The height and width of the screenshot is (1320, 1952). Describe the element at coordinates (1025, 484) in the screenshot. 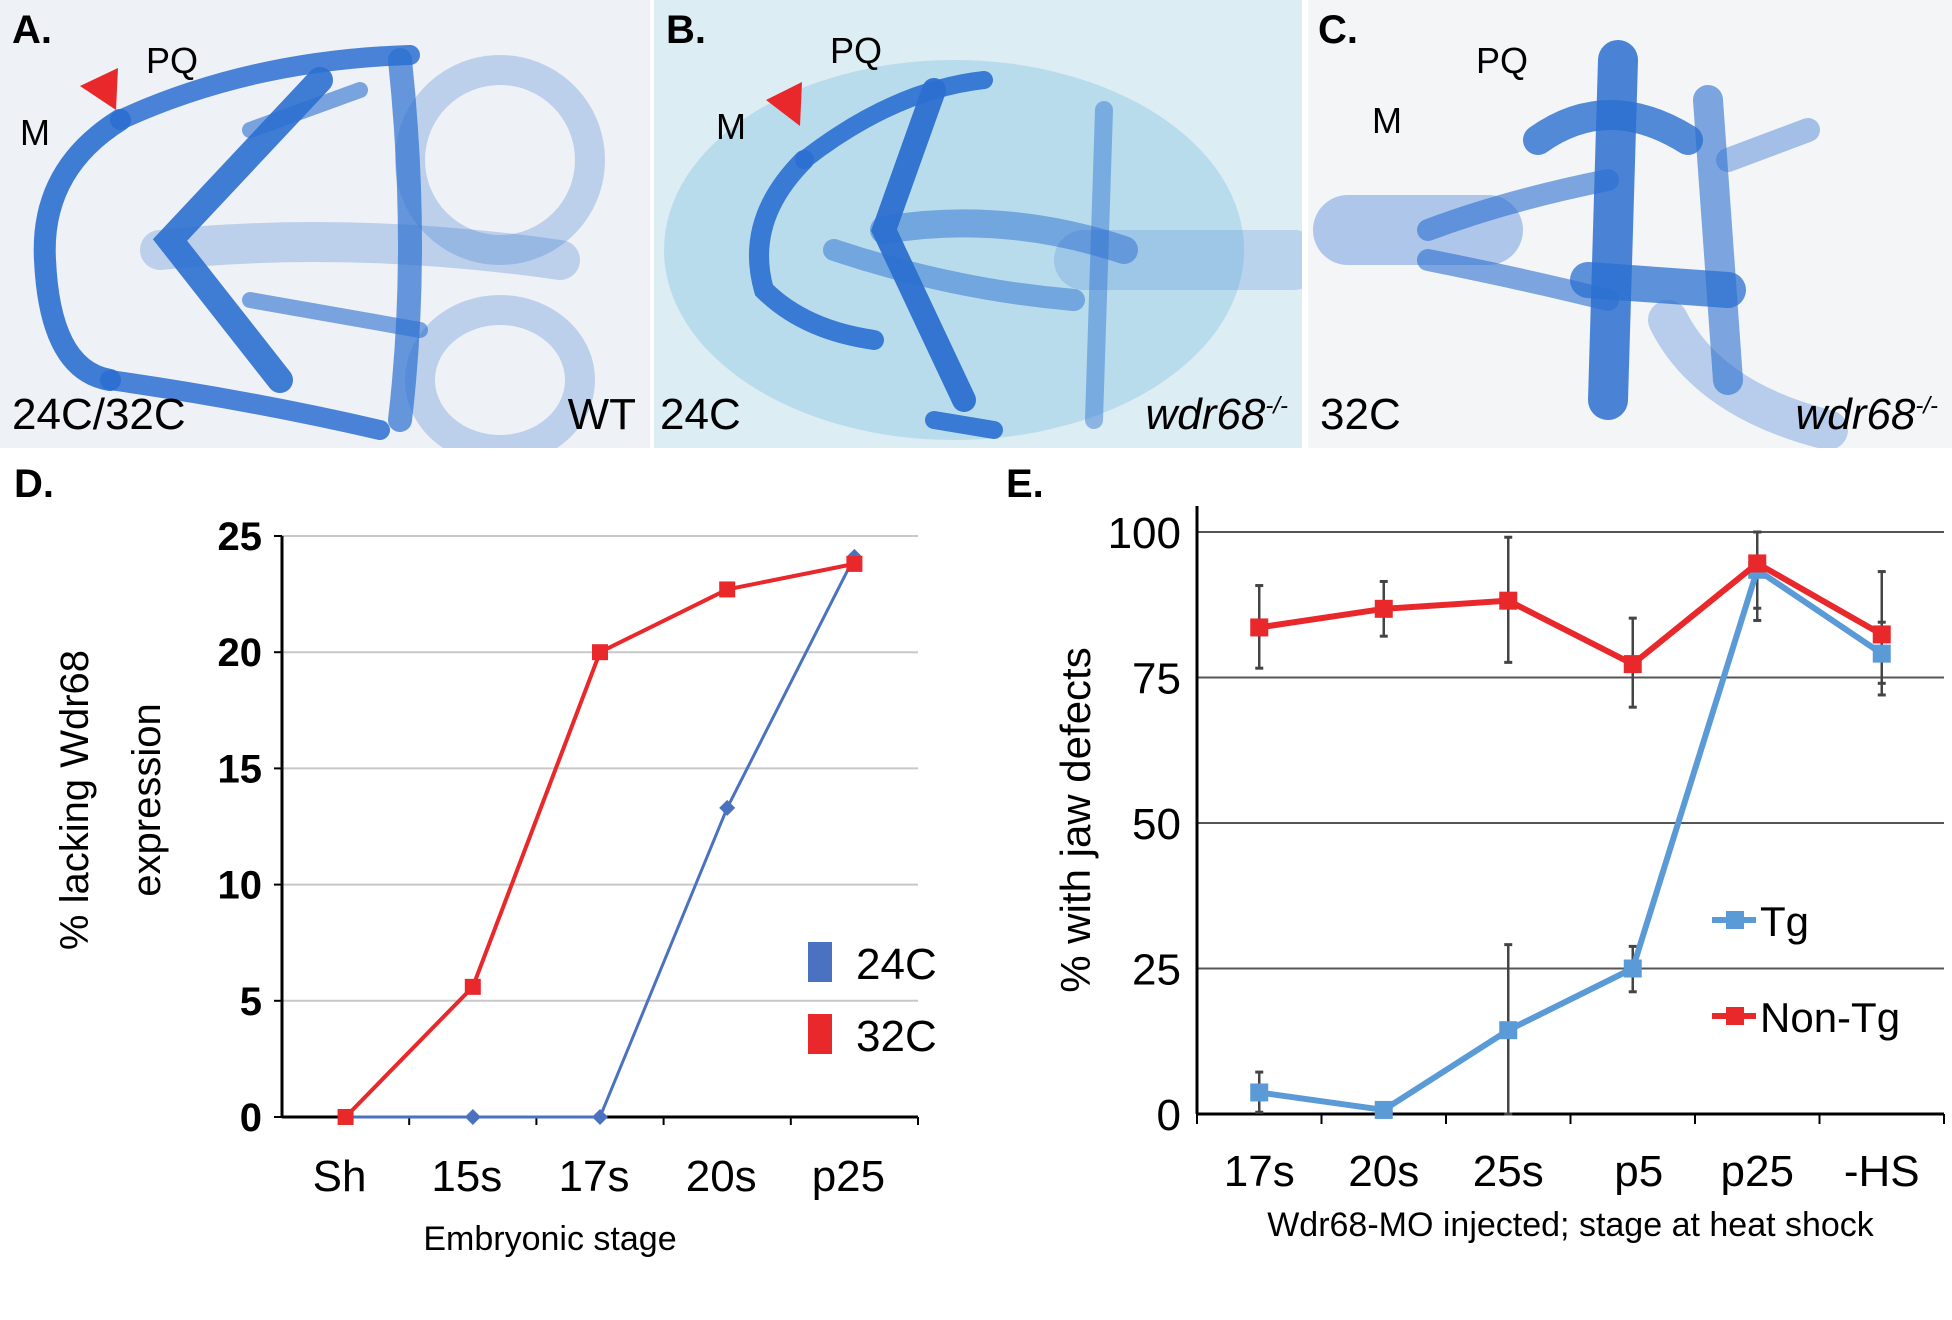

I see `panel-label-e: E.` at that location.